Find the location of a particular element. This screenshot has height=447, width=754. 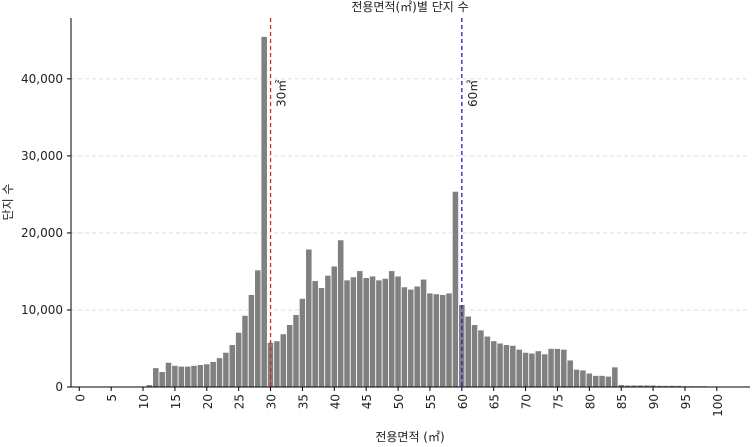

reference-label: 60㎡ is located at coordinates (473, 93).